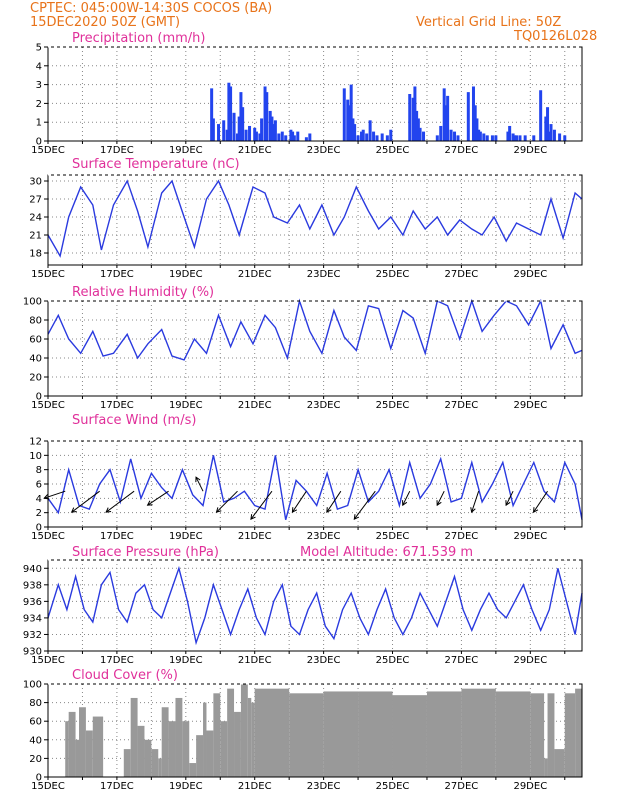  Describe the element at coordinates (151, 8) in the screenshot. I see `header-location: CPTEC: 045:00W-14:30S COCOS (BA)` at that location.